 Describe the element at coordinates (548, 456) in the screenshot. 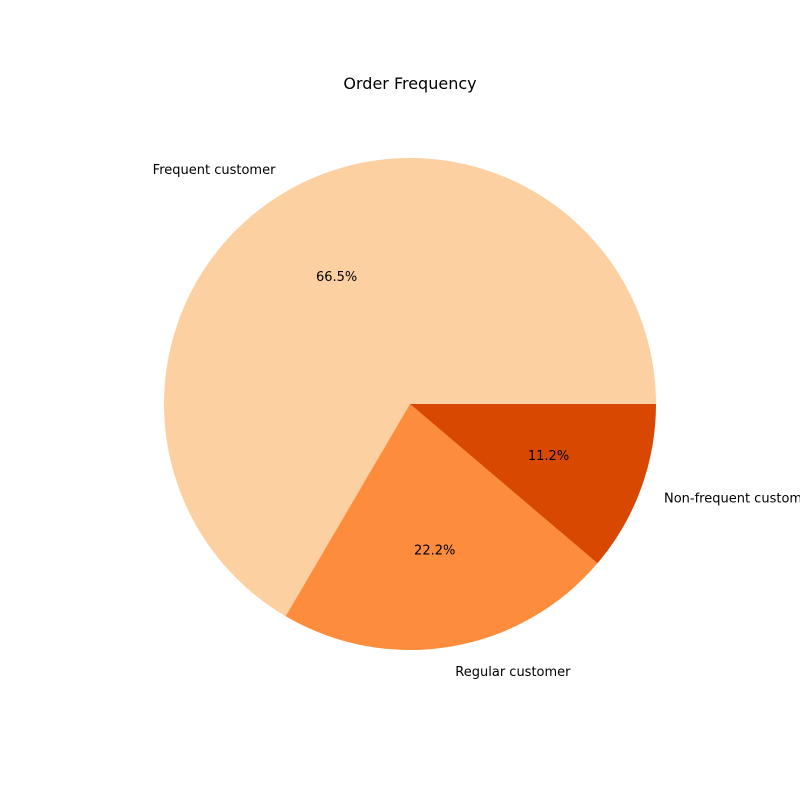

I see `slice-percent-label: 11.2%` at that location.